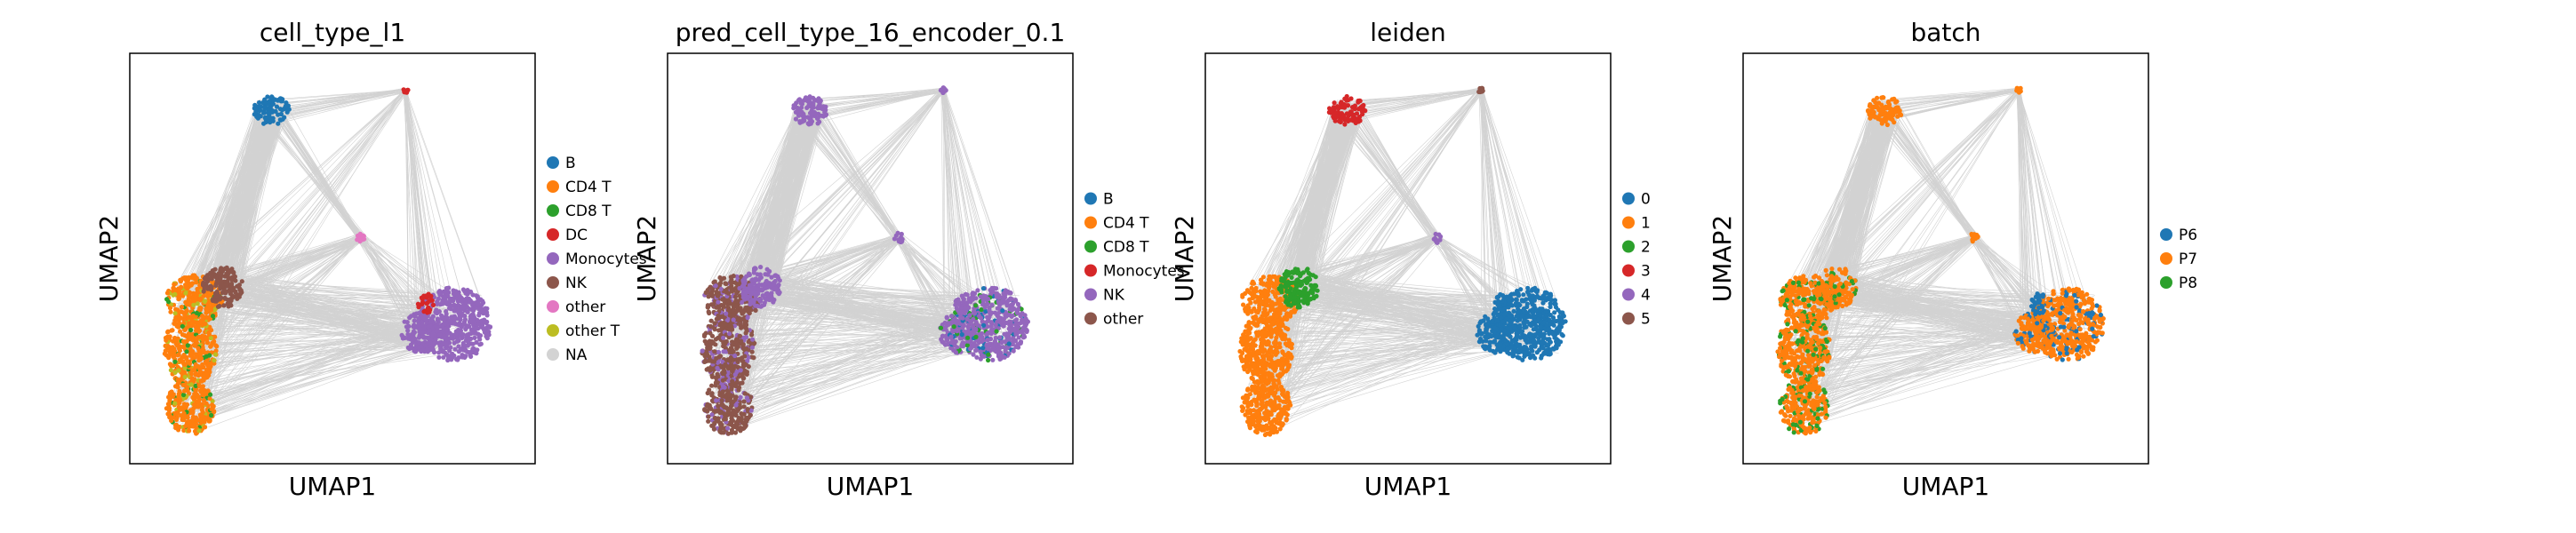  Describe the element at coordinates (810, 110) in the screenshot. I see `cluster-top` at that location.